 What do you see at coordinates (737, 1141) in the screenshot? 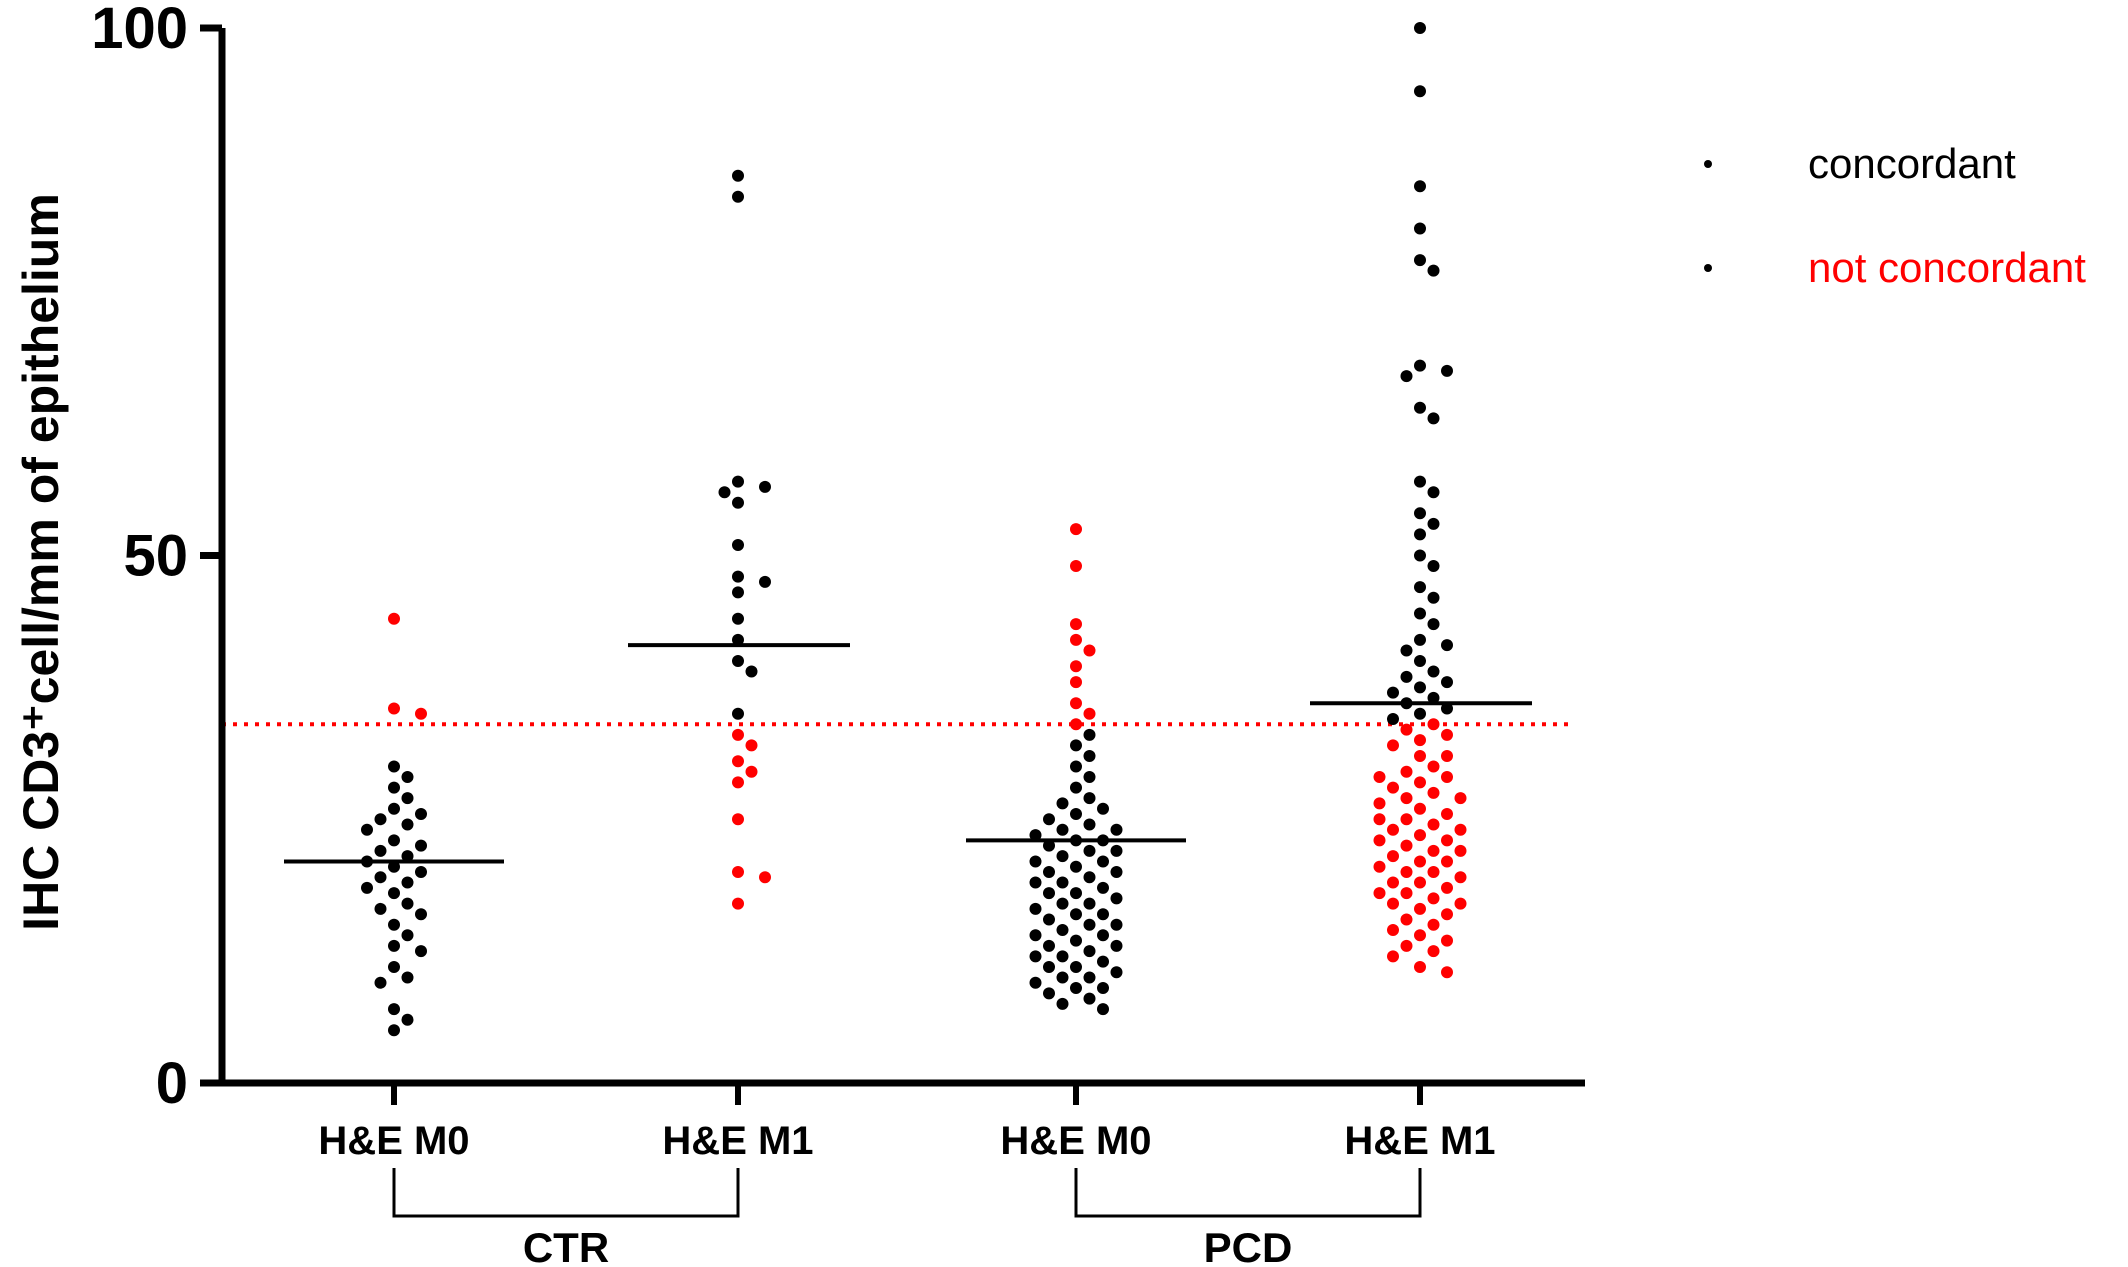
I see `category-label: H&E M1` at bounding box center [737, 1141].